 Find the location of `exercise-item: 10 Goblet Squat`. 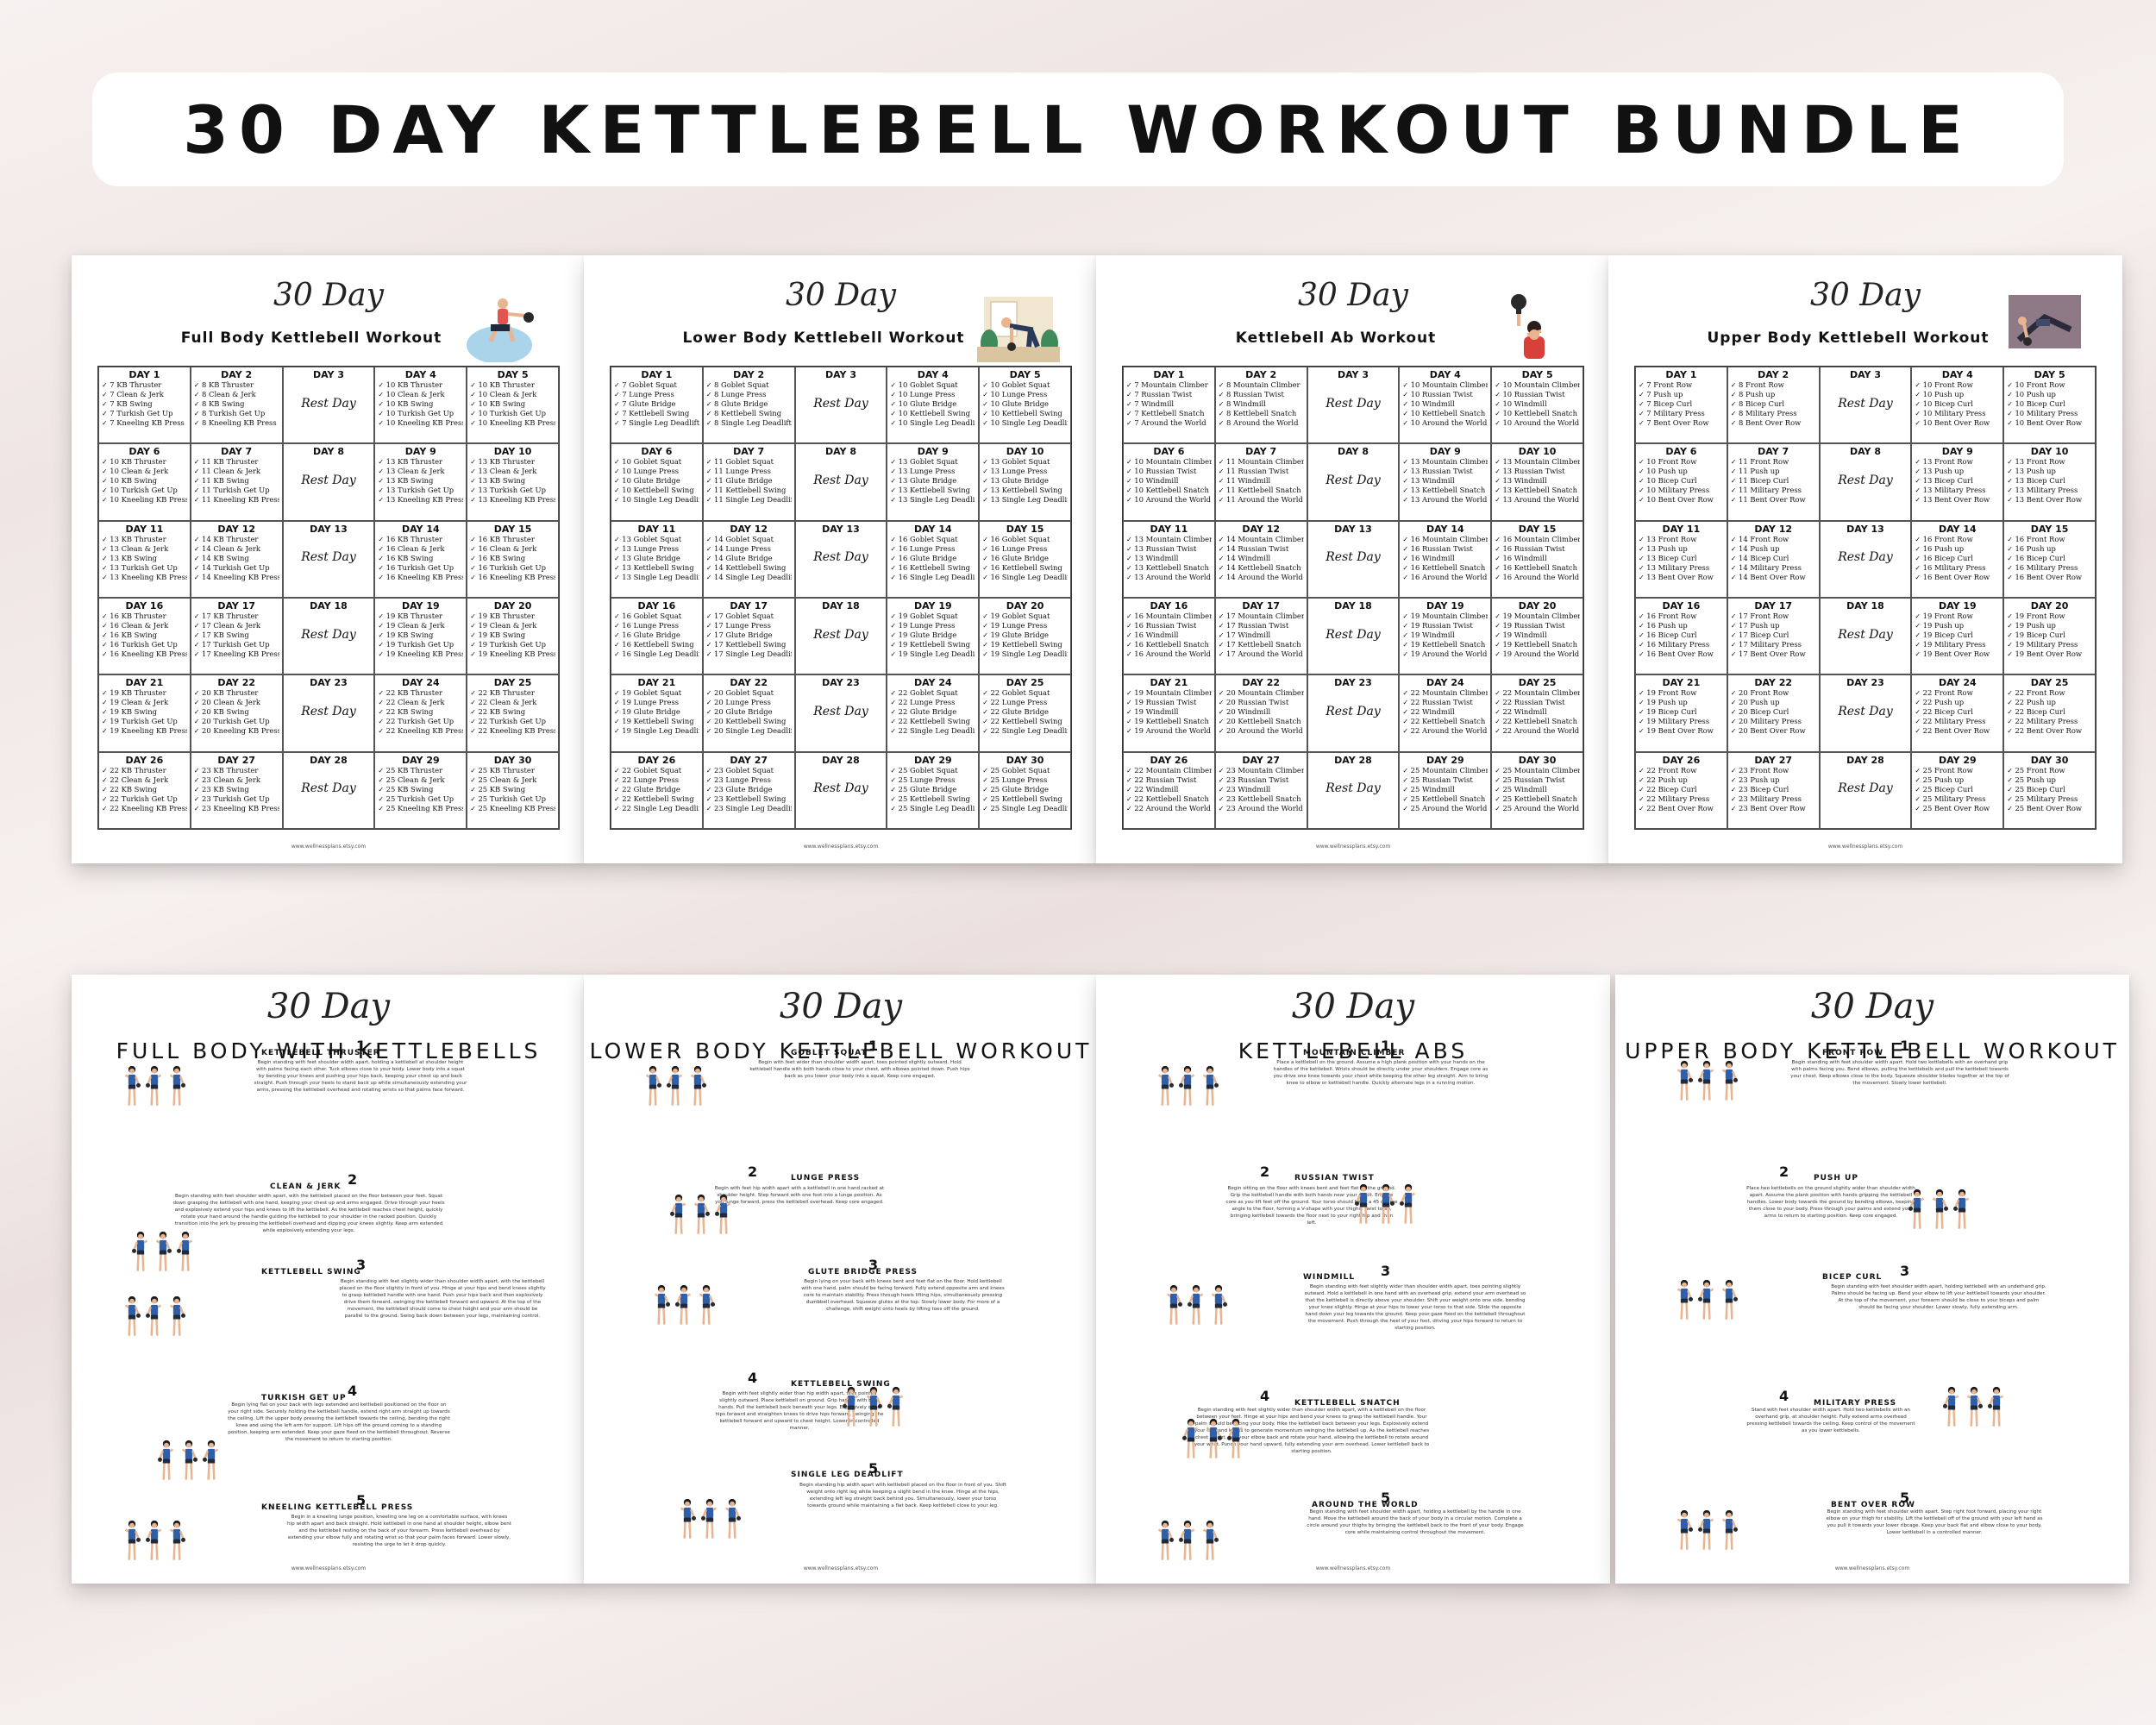

exercise-item: 10 Goblet Squat is located at coordinates (1025, 385).